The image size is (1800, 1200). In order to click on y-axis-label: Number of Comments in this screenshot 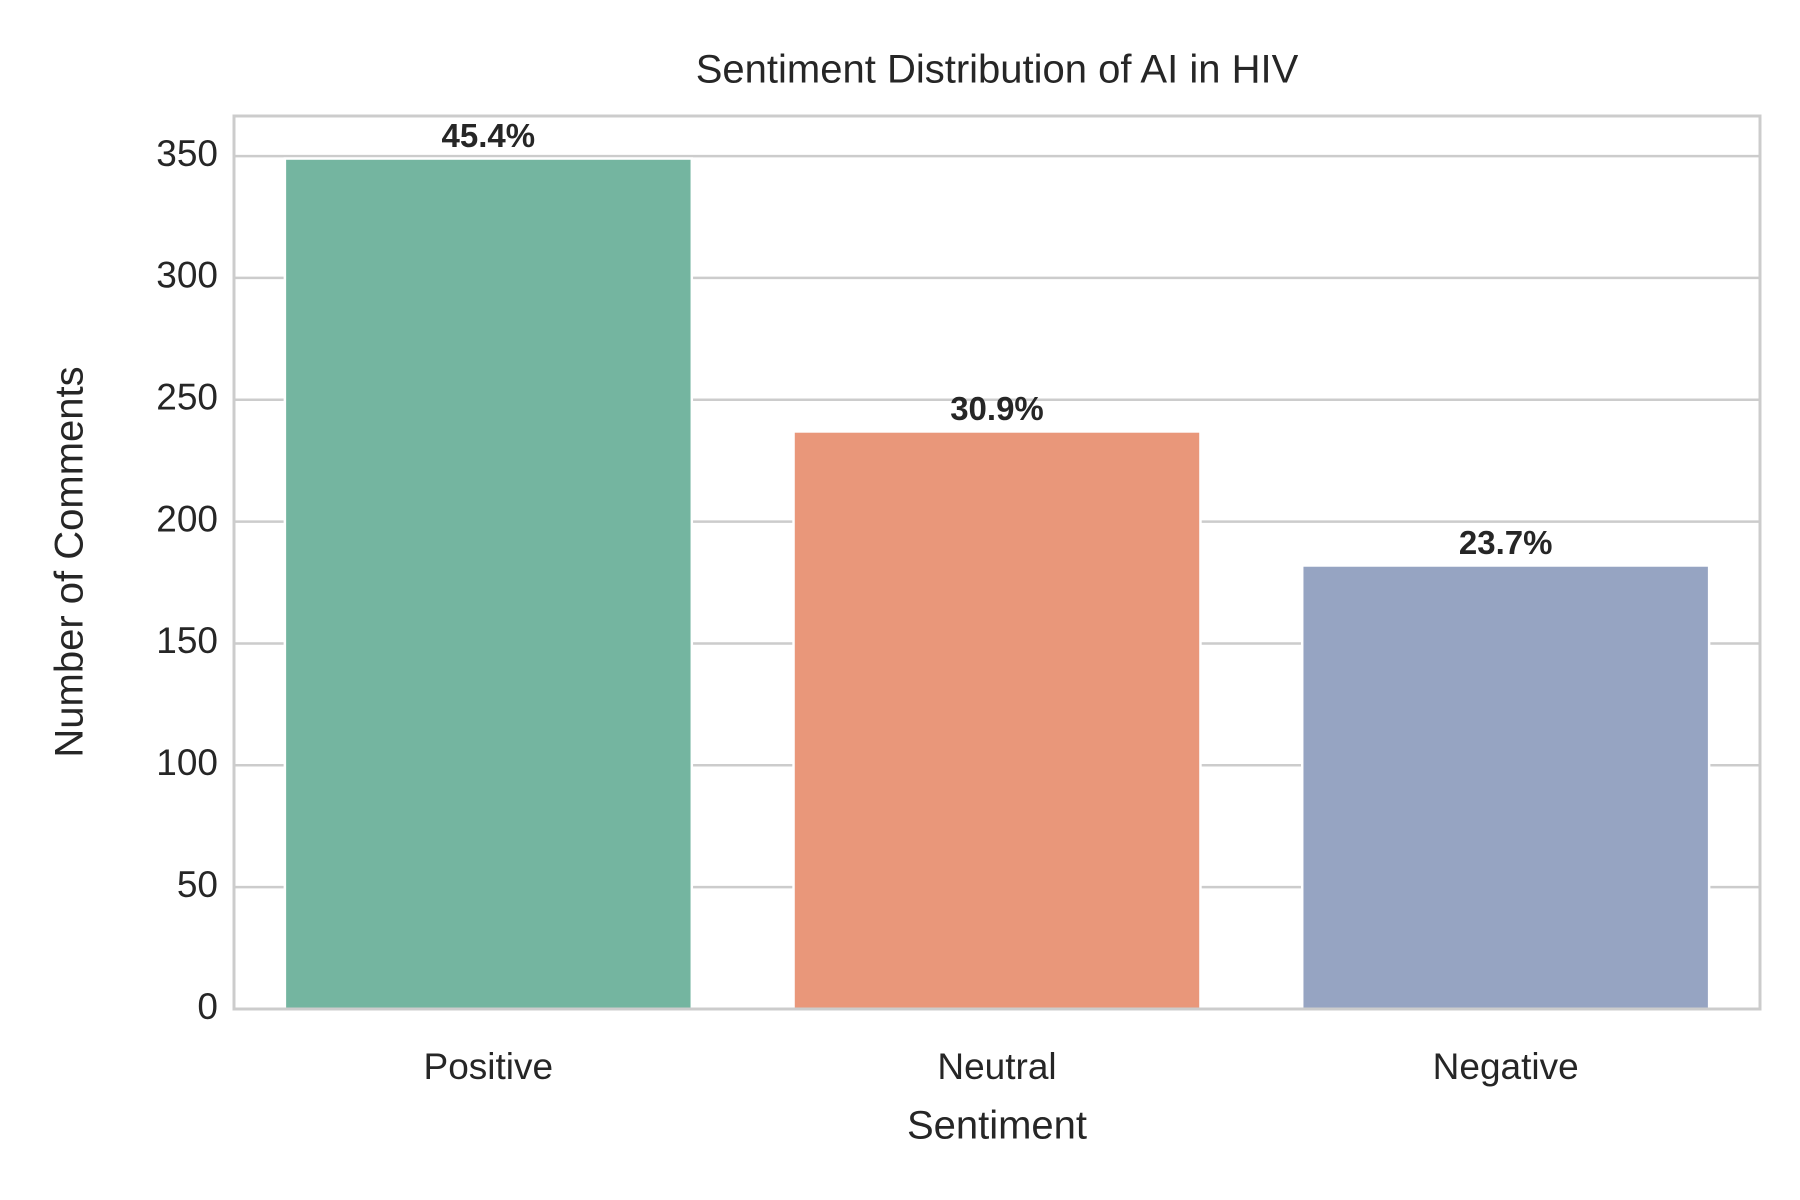, I will do `click(70, 561)`.